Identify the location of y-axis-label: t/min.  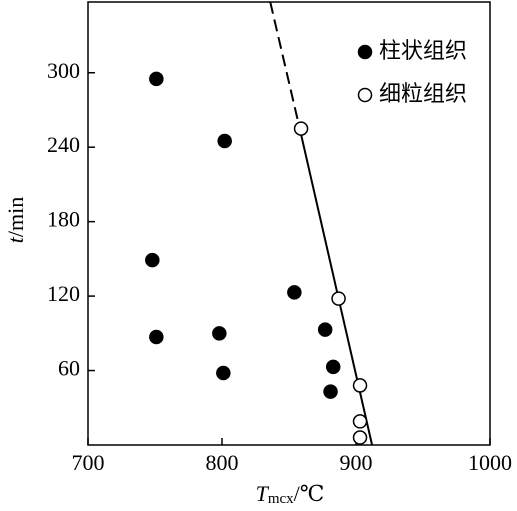
(15, 220).